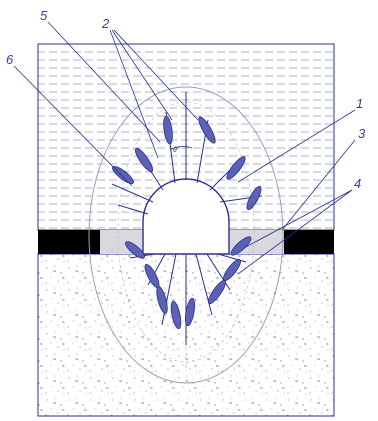 This screenshot has width=378, height=421. Describe the element at coordinates (142, 75) in the screenshot. I see `leader-line-2b` at that location.